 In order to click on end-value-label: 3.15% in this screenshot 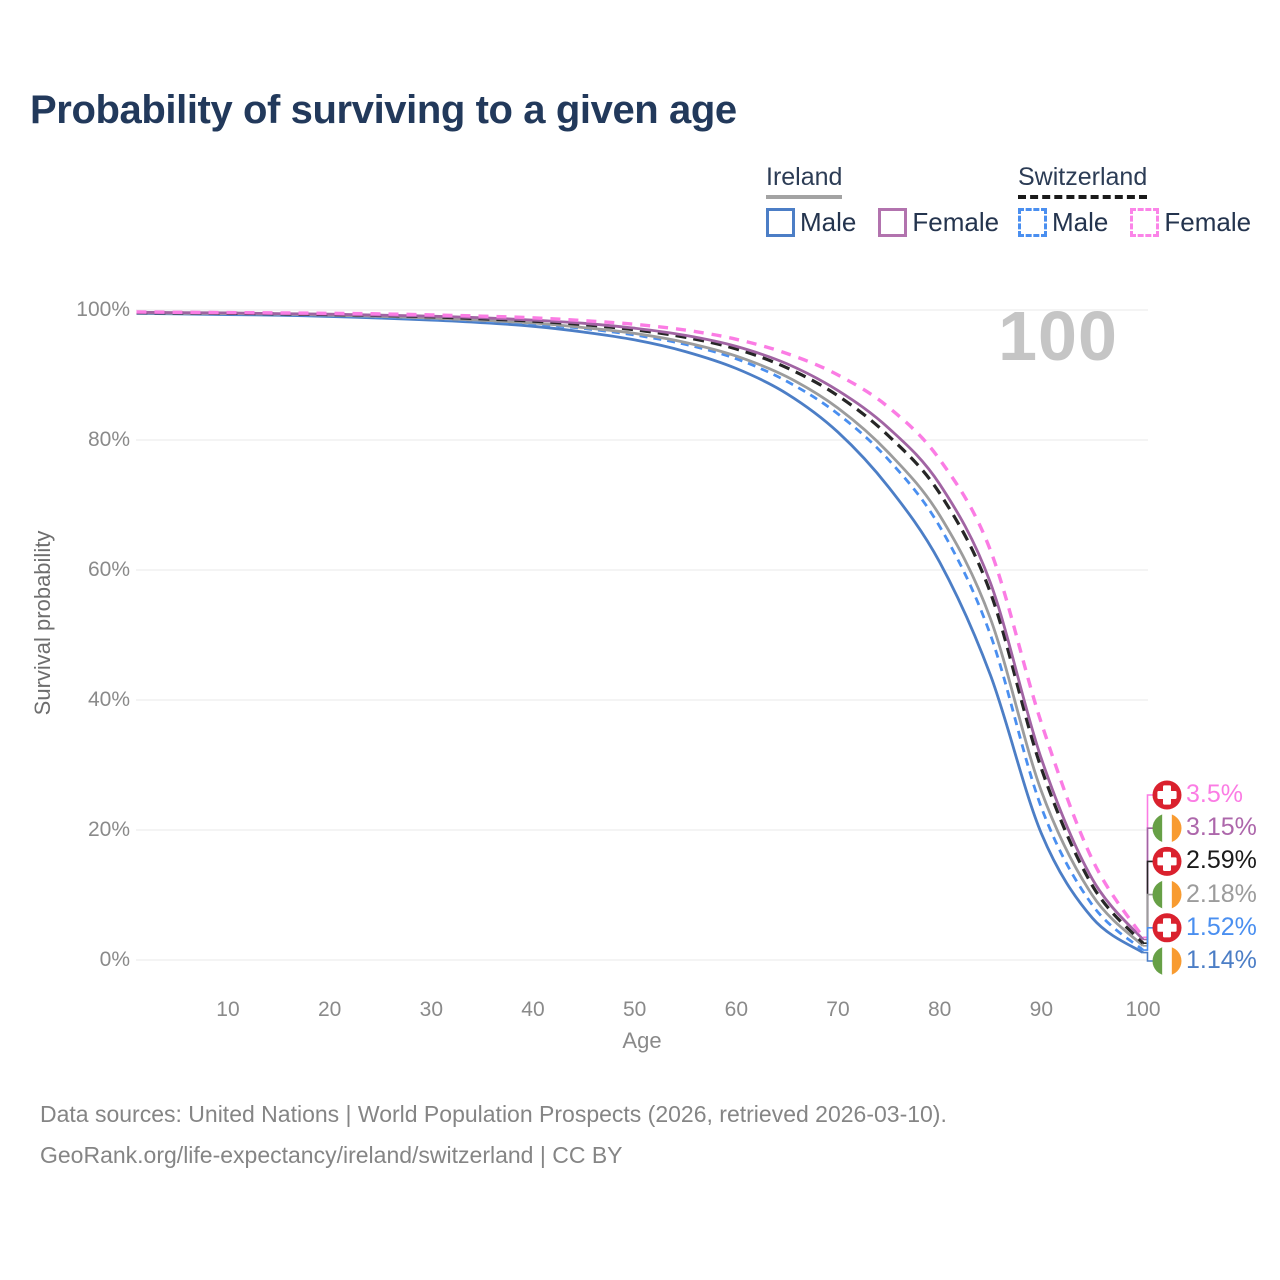, I will do `click(1221, 827)`.